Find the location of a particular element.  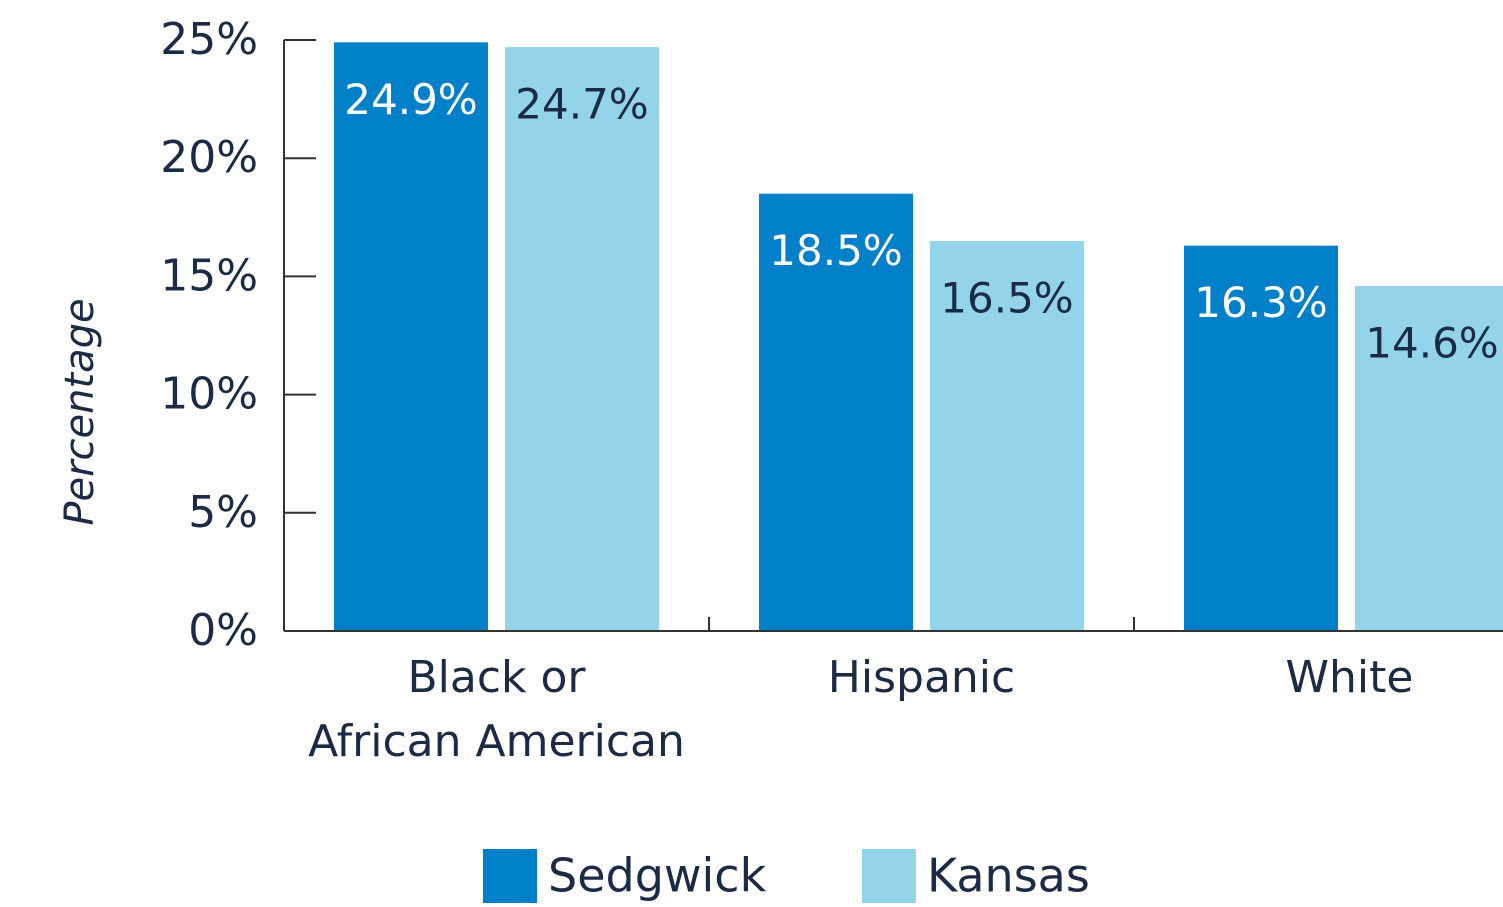

y-tick-label: 20% is located at coordinates (209, 157).